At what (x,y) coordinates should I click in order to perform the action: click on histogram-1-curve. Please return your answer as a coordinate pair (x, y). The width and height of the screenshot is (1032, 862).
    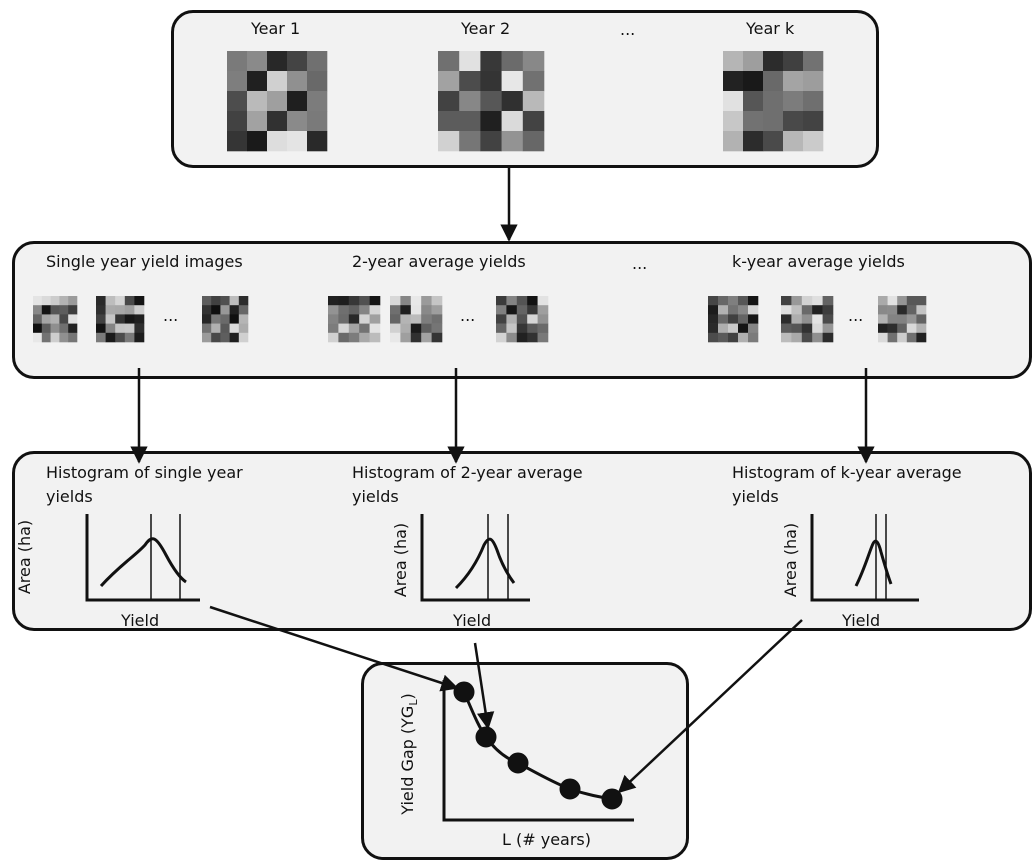
    Looking at the image, I should click on (143, 562).